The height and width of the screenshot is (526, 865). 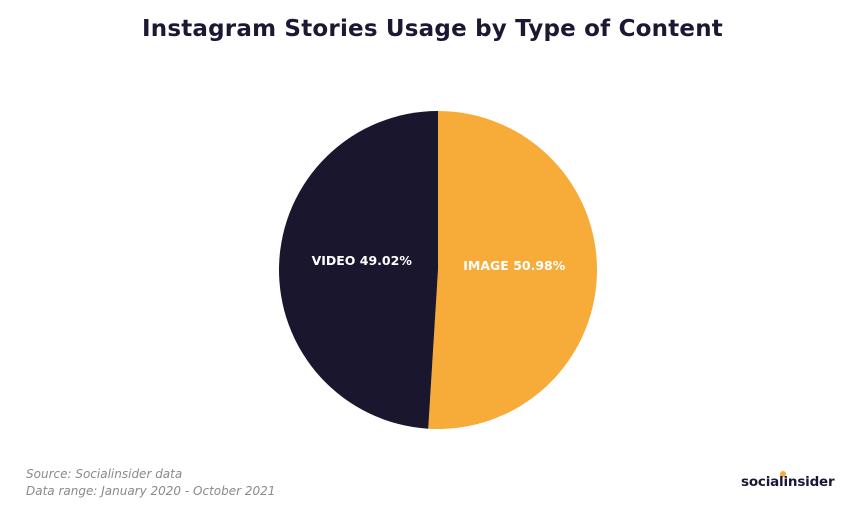 I want to click on slice-label-image: IMAGE 50.98%, so click(x=514, y=265).